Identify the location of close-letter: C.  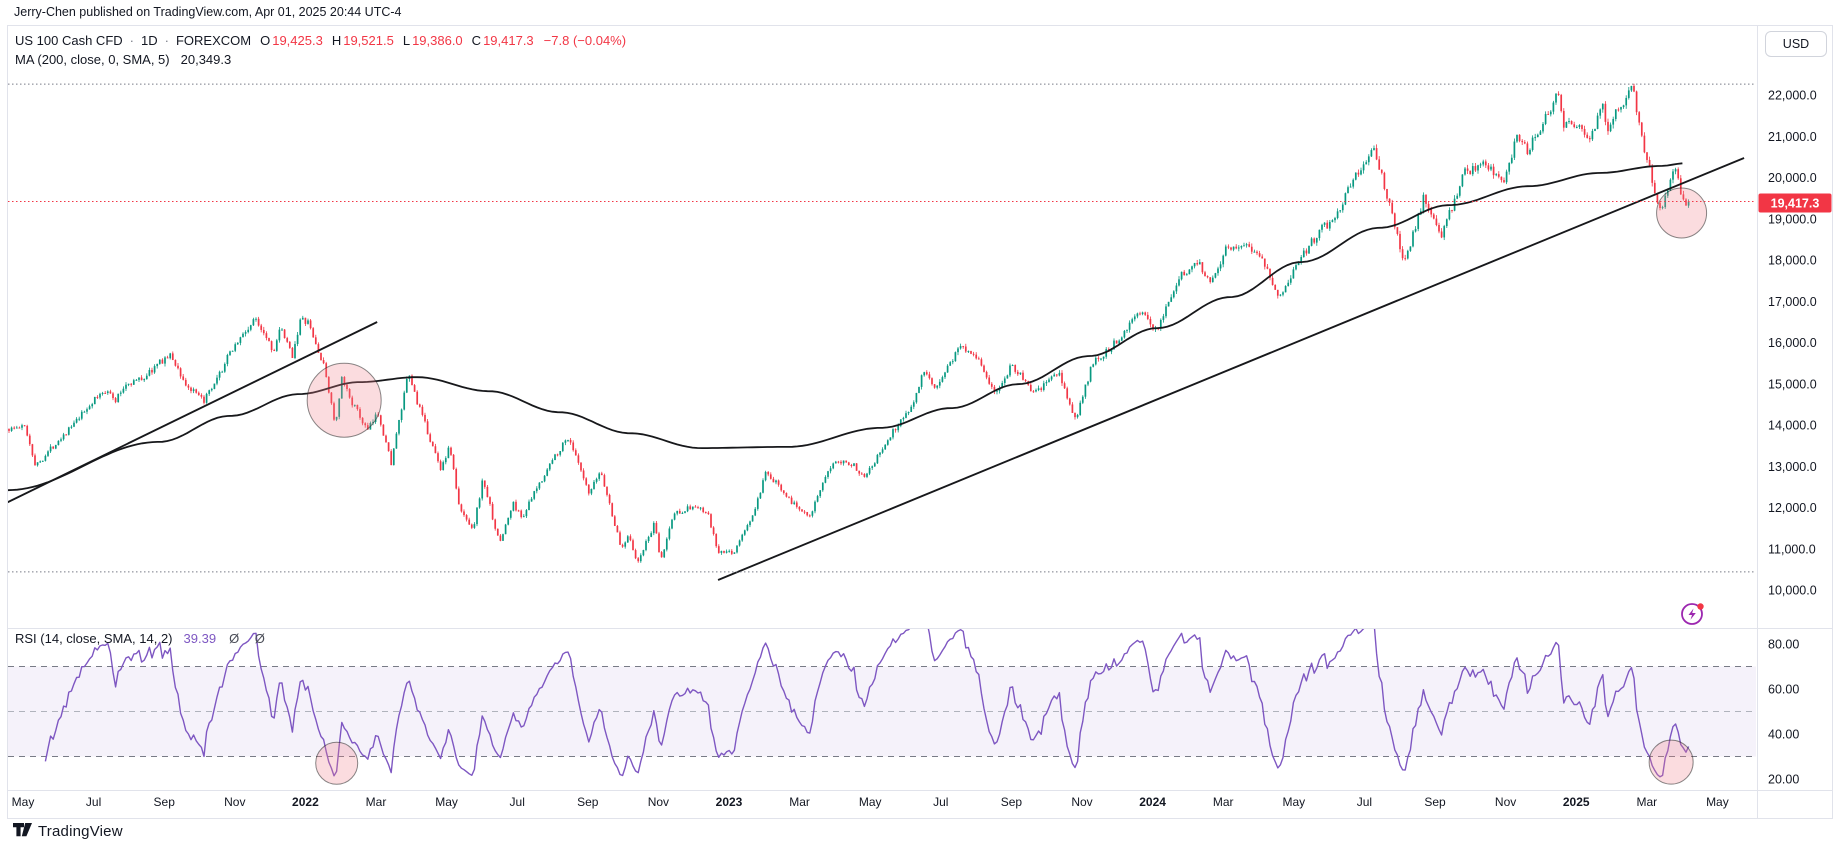
(476, 40).